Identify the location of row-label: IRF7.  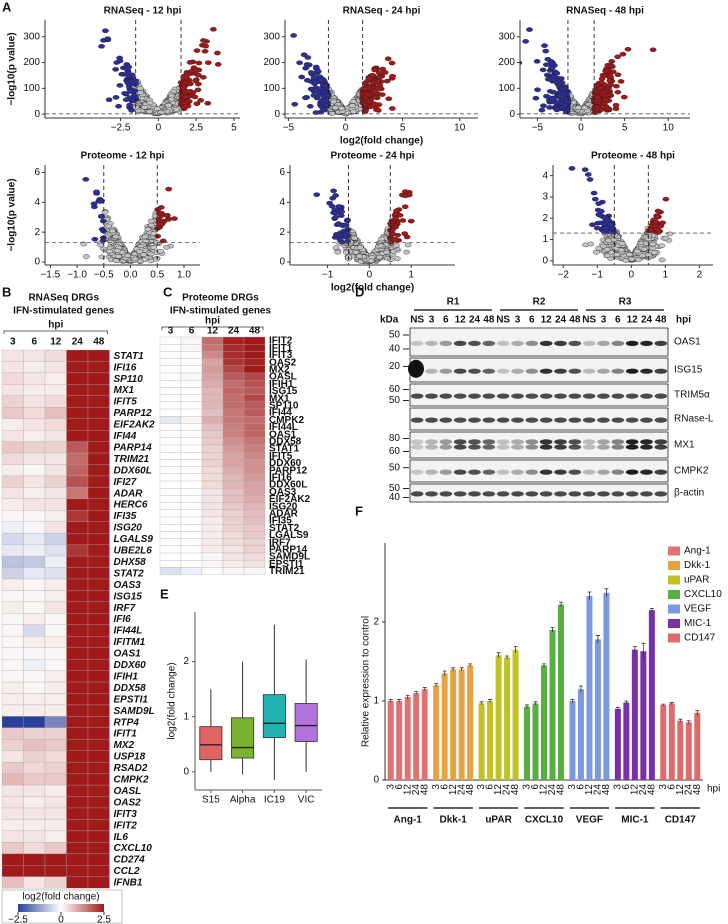
(125, 608).